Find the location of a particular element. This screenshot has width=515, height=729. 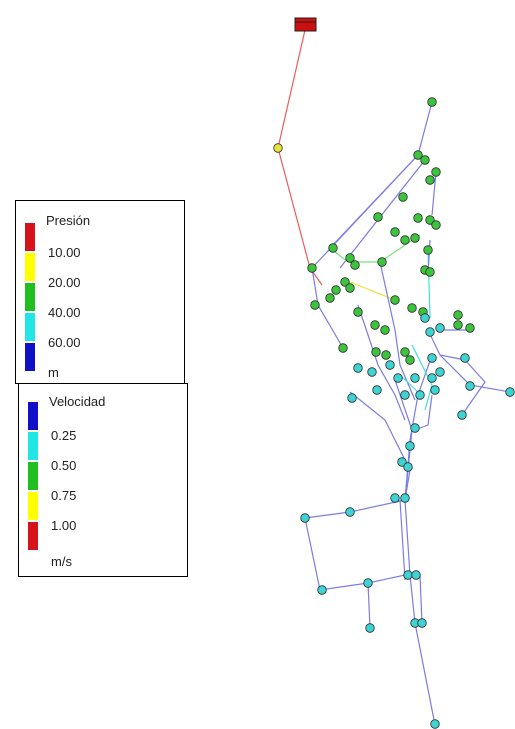

pressure-unit: m is located at coordinates (53, 372).